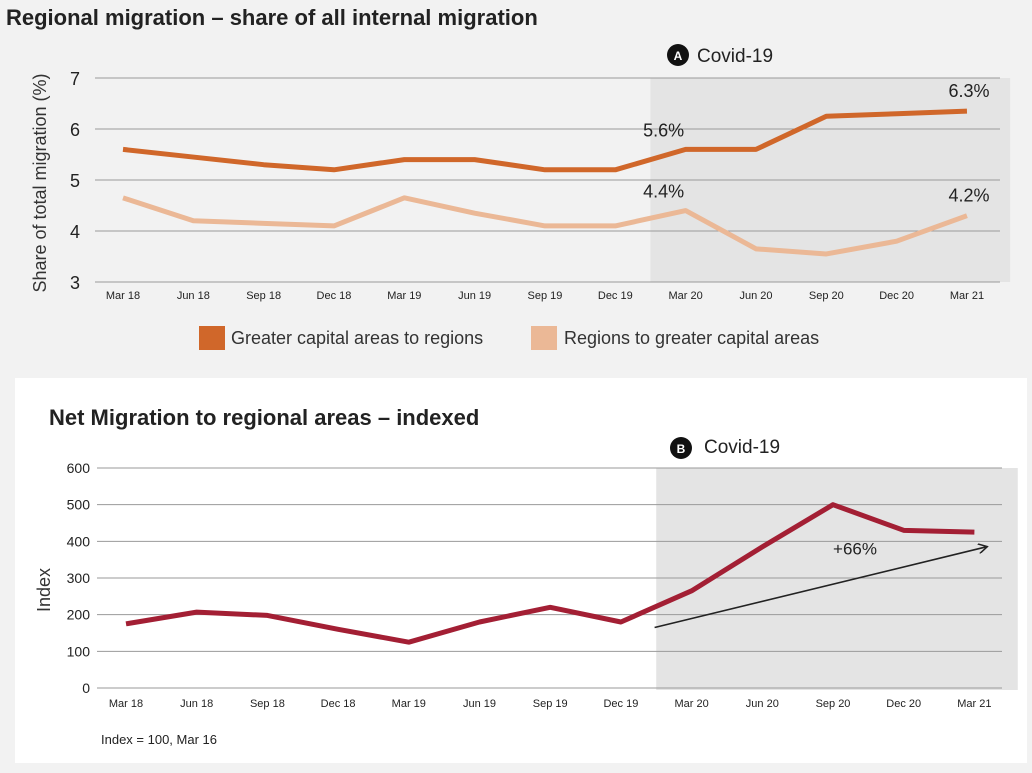 The image size is (1032, 773). I want to click on y-tick-label: 500, so click(79, 505).